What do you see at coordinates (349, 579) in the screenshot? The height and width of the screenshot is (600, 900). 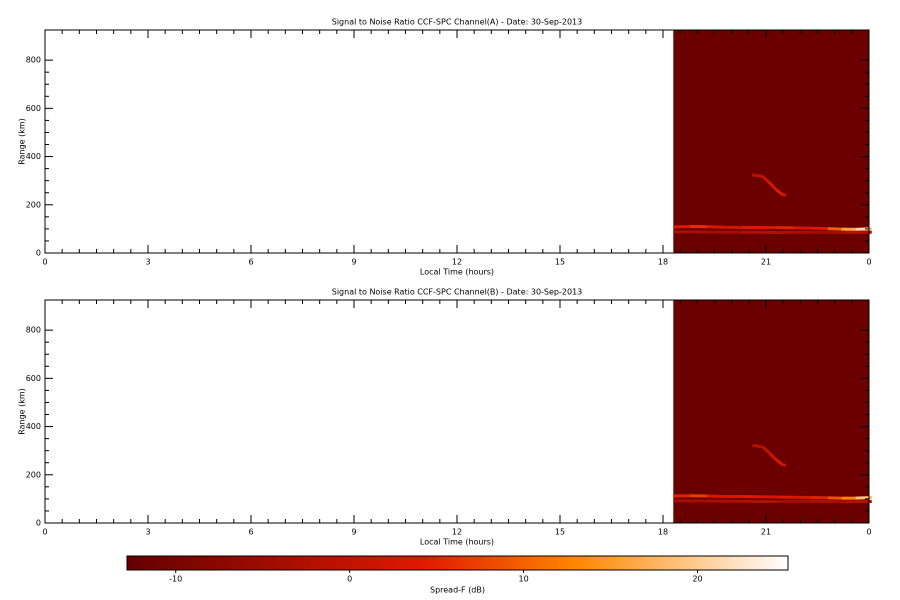 I see `colorbar-tick-label: 0` at bounding box center [349, 579].